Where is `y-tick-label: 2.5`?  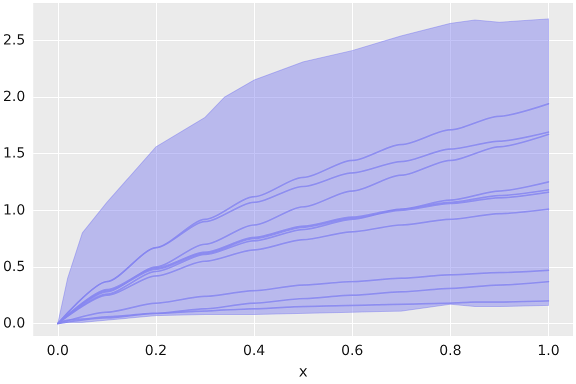
y-tick-label: 2.5 is located at coordinates (14, 40).